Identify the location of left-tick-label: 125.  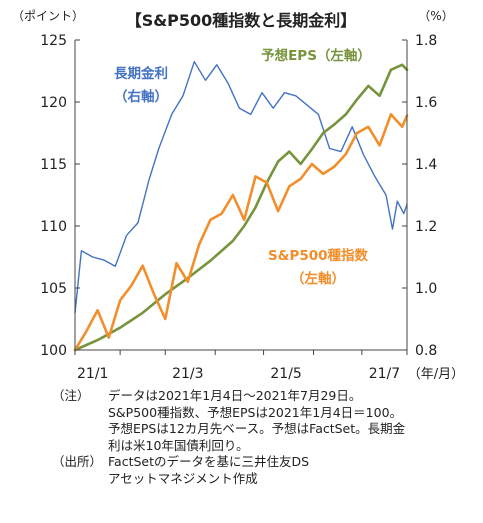
(53, 41).